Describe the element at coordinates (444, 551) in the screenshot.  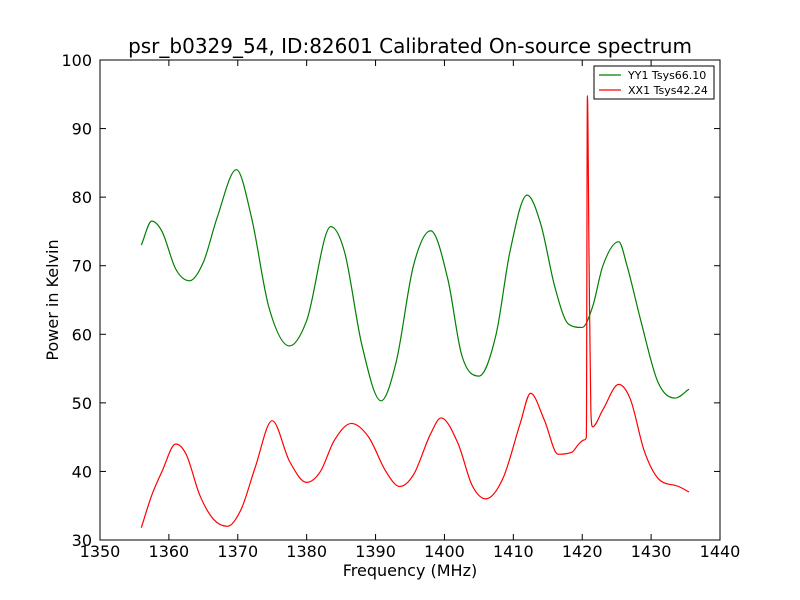
I see `x-tick-label: 1400` at that location.